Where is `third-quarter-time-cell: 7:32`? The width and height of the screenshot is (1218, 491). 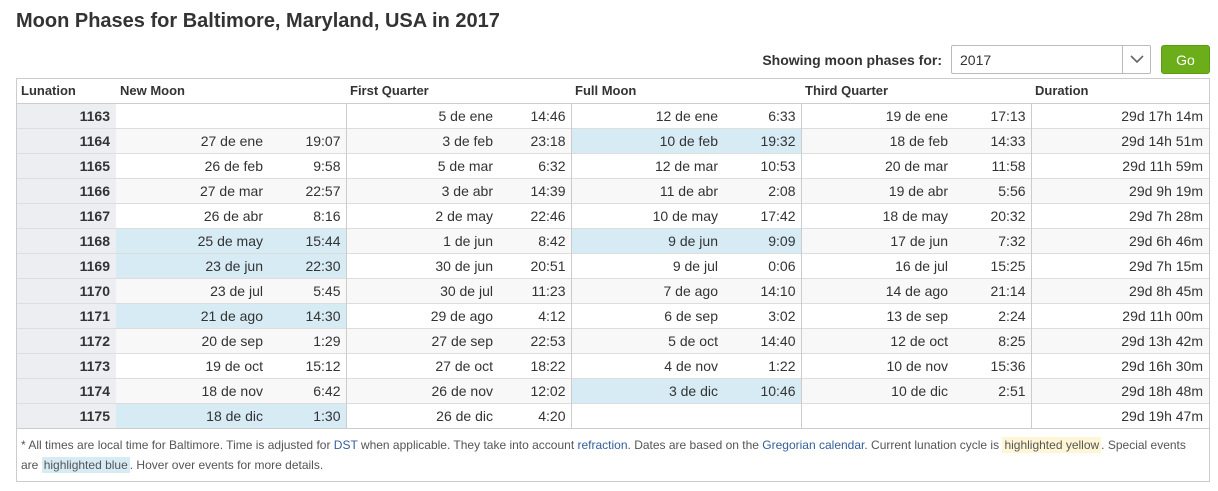
third-quarter-time-cell: 7:32 is located at coordinates (994, 240).